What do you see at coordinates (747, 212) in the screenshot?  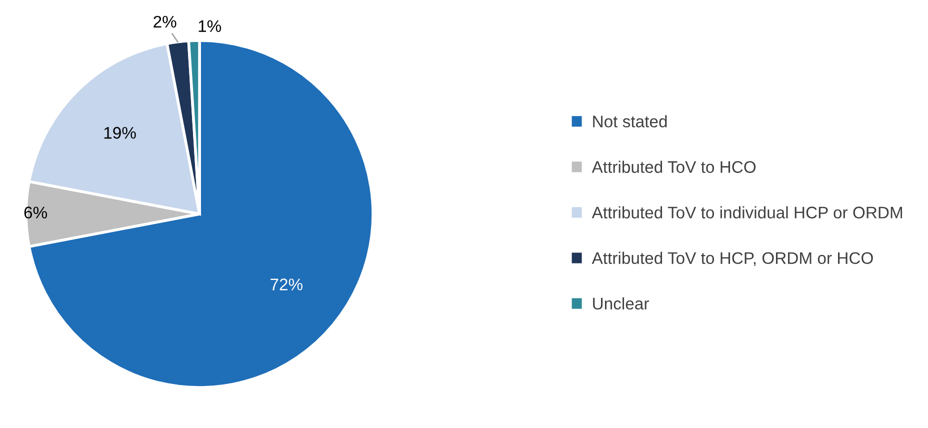 I see `legend-label: Attributed ToV to individual HCP or ORDM` at bounding box center [747, 212].